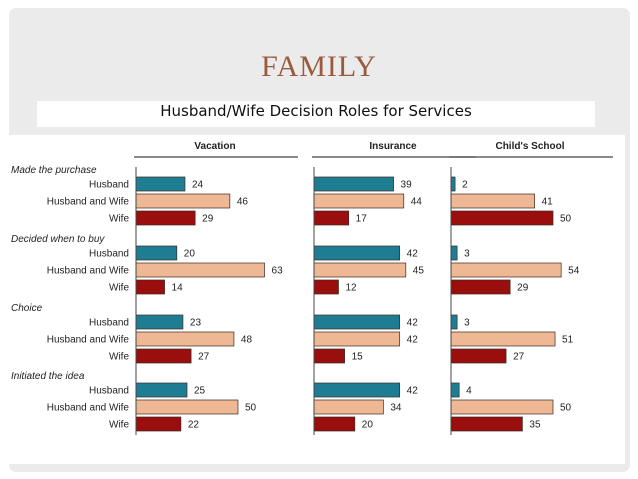 This screenshot has width=638, height=479. What do you see at coordinates (568, 340) in the screenshot?
I see `value-label: 51` at bounding box center [568, 340].